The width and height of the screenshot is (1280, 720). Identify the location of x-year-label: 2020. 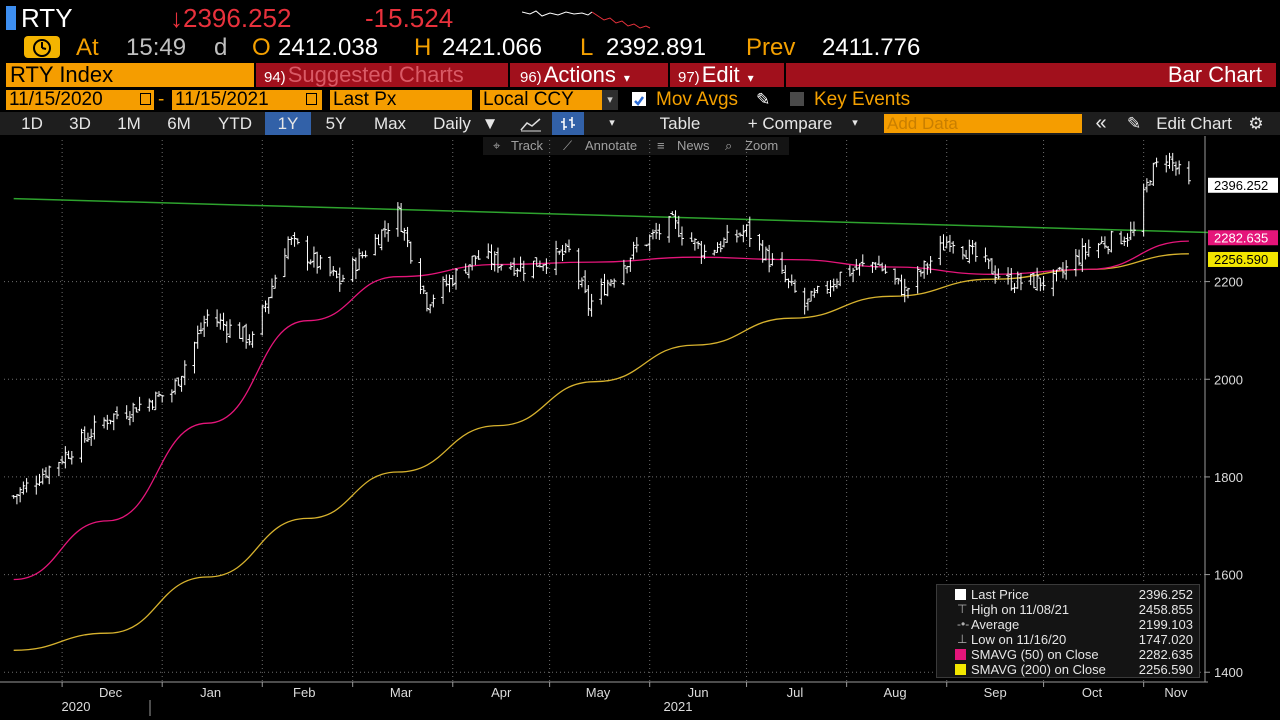
(76, 706).